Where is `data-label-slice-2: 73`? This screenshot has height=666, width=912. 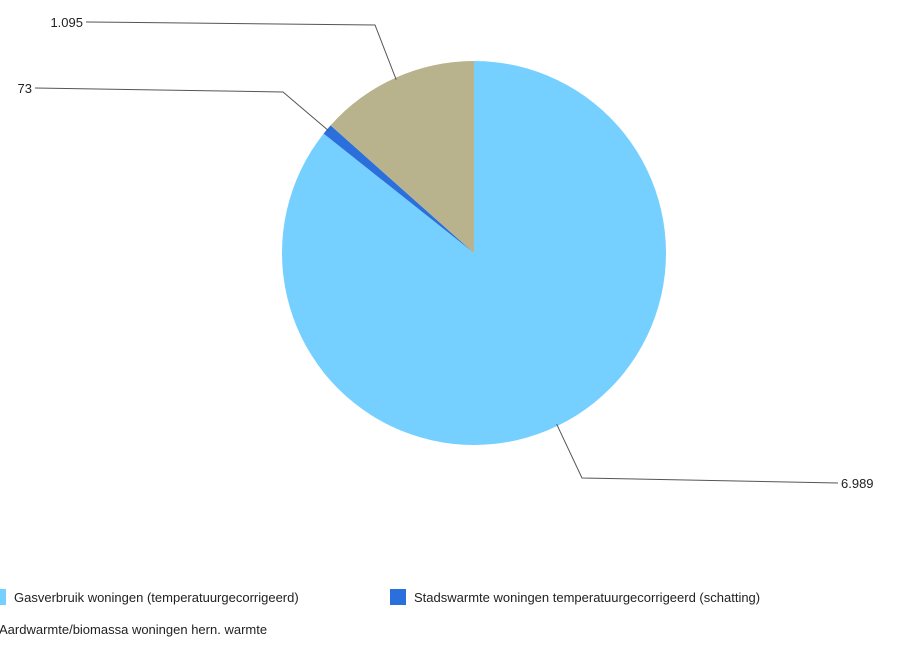 data-label-slice-2: 73 is located at coordinates (25, 88).